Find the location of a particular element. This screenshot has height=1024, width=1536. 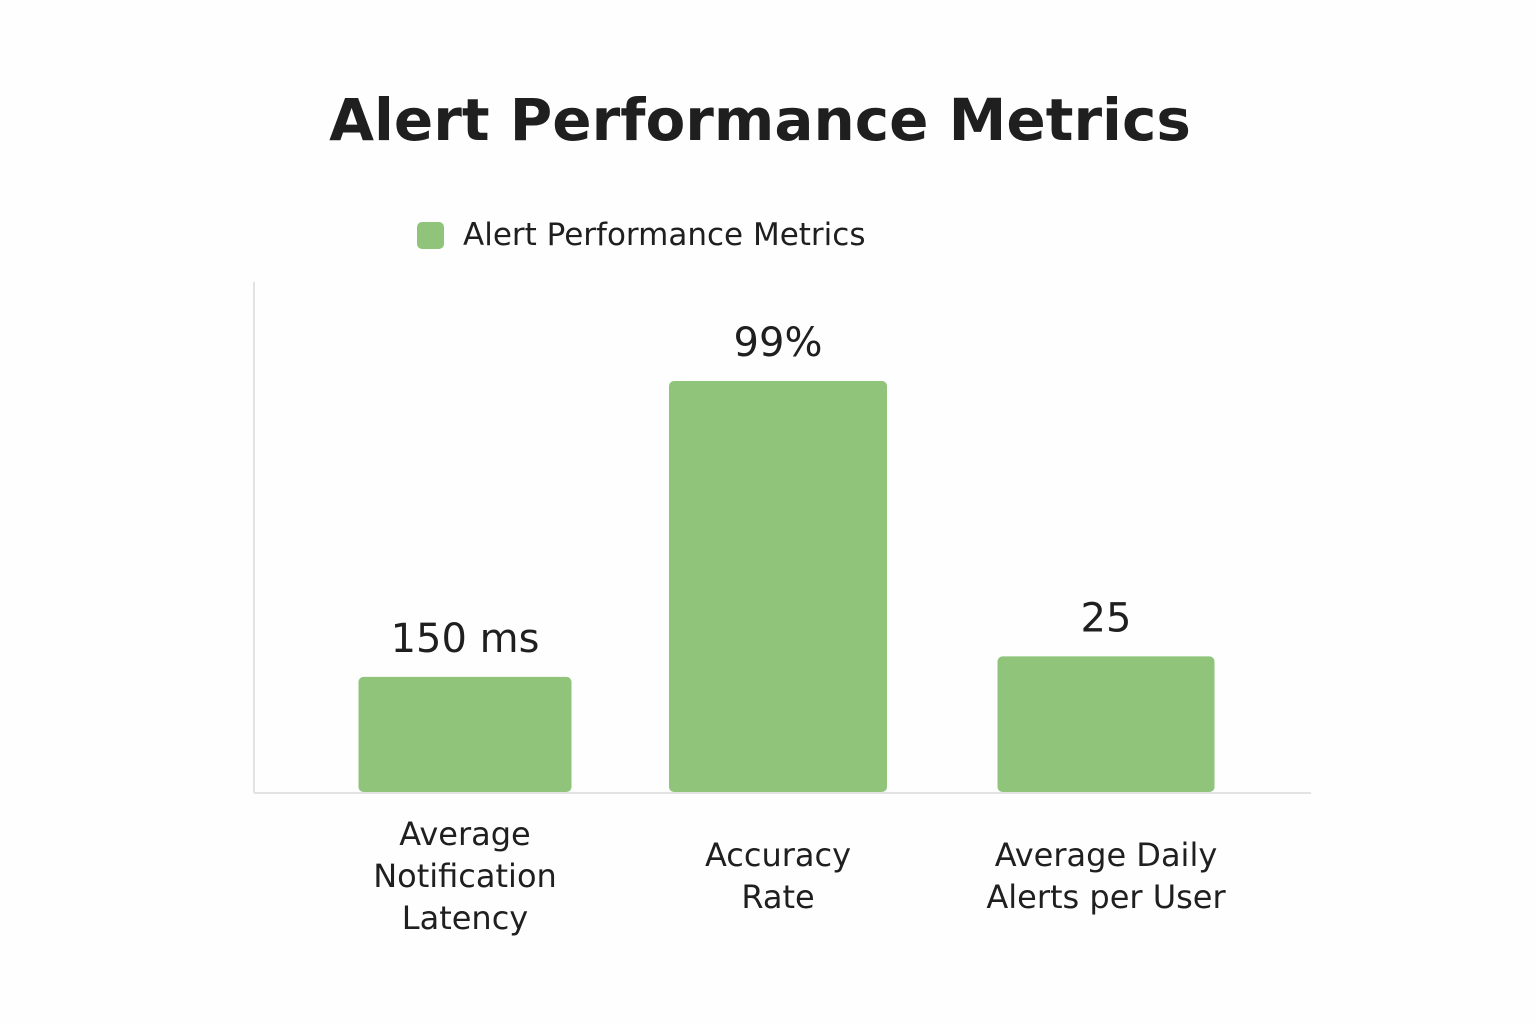

x-tick-label-0: Average Notification Latency is located at coordinates (465, 876).